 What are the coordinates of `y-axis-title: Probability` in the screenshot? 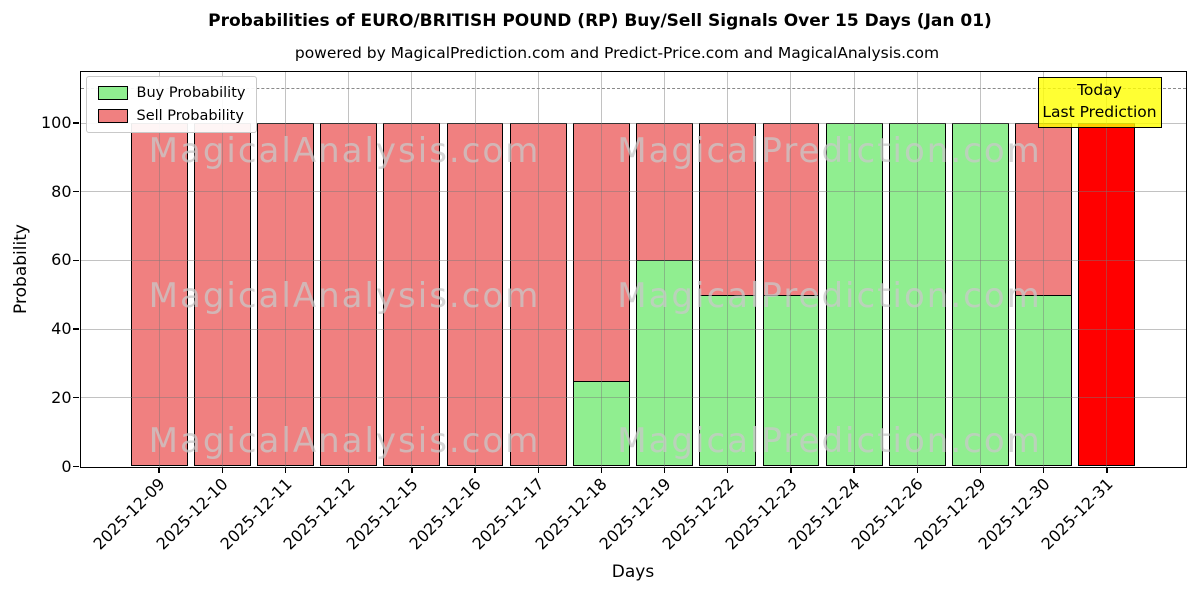 It's located at (20, 268).